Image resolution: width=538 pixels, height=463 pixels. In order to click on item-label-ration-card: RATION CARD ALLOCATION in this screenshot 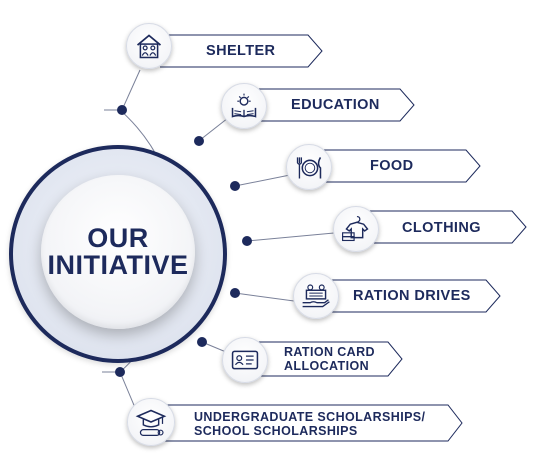, I will do `click(329, 359)`.